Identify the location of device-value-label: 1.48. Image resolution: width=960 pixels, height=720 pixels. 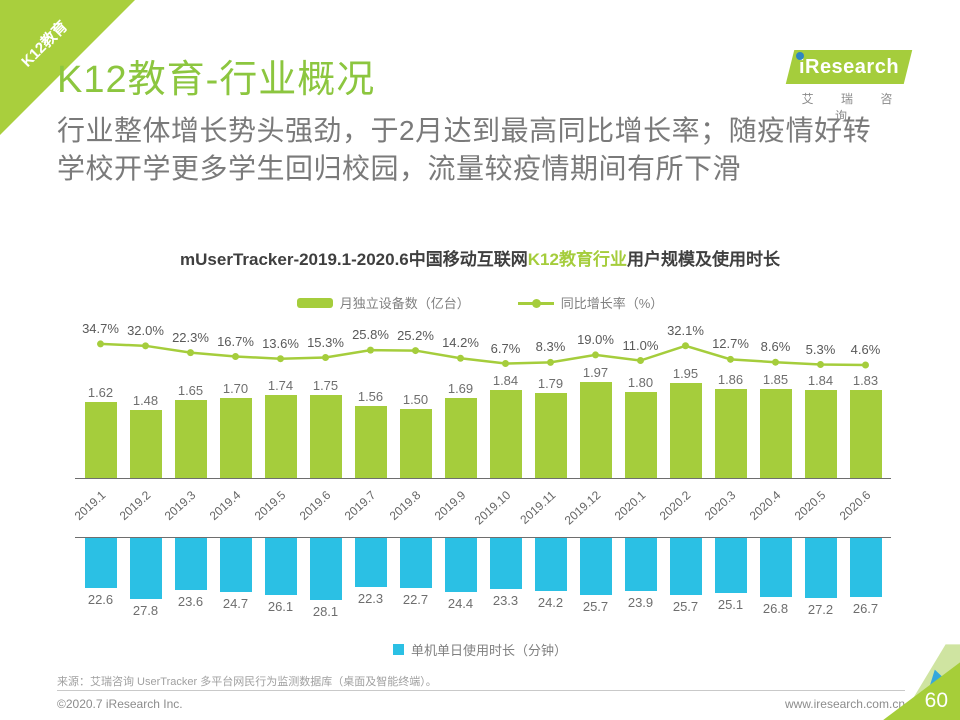
(145, 401).